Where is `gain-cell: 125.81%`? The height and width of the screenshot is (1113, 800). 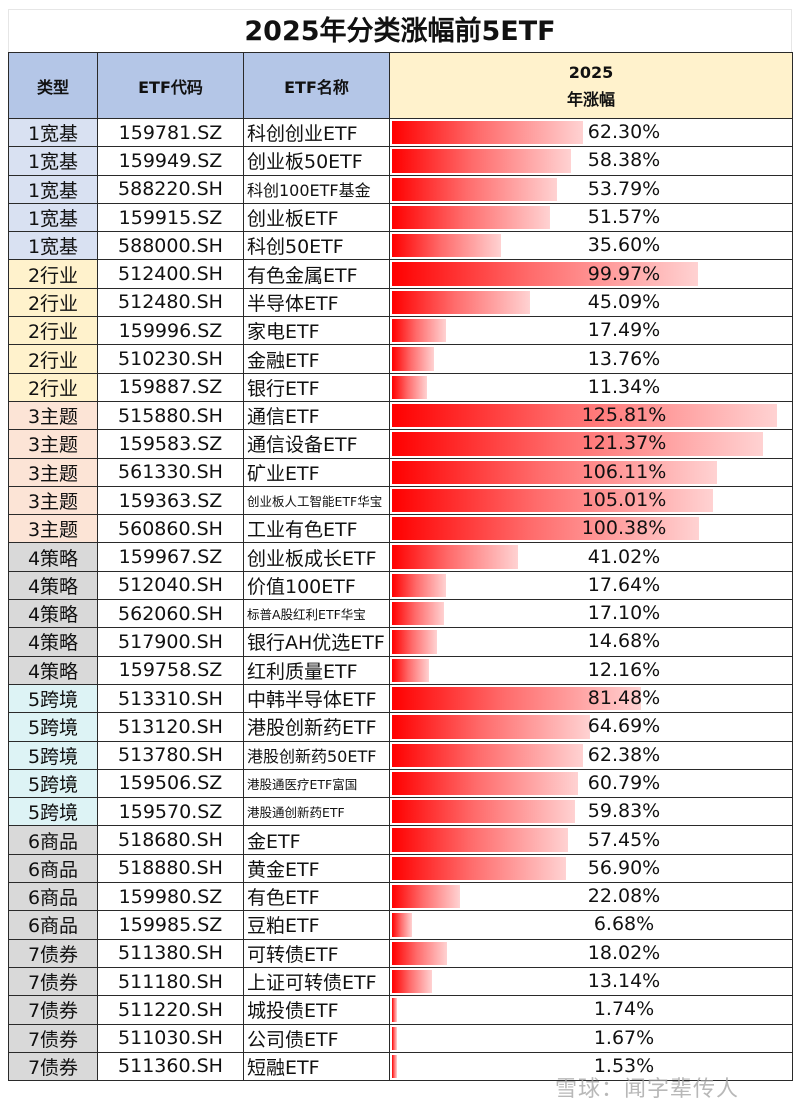
gain-cell: 125.81% is located at coordinates (591, 415).